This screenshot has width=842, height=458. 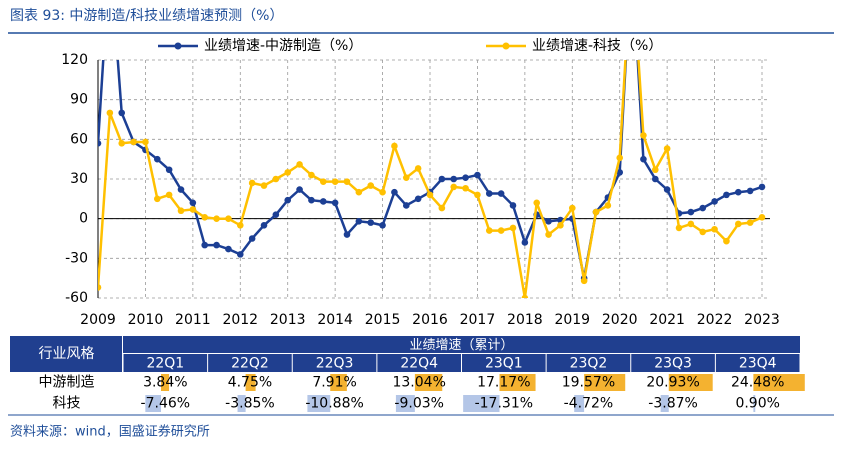 I want to click on cell-value: -9.03%, so click(x=419, y=404).